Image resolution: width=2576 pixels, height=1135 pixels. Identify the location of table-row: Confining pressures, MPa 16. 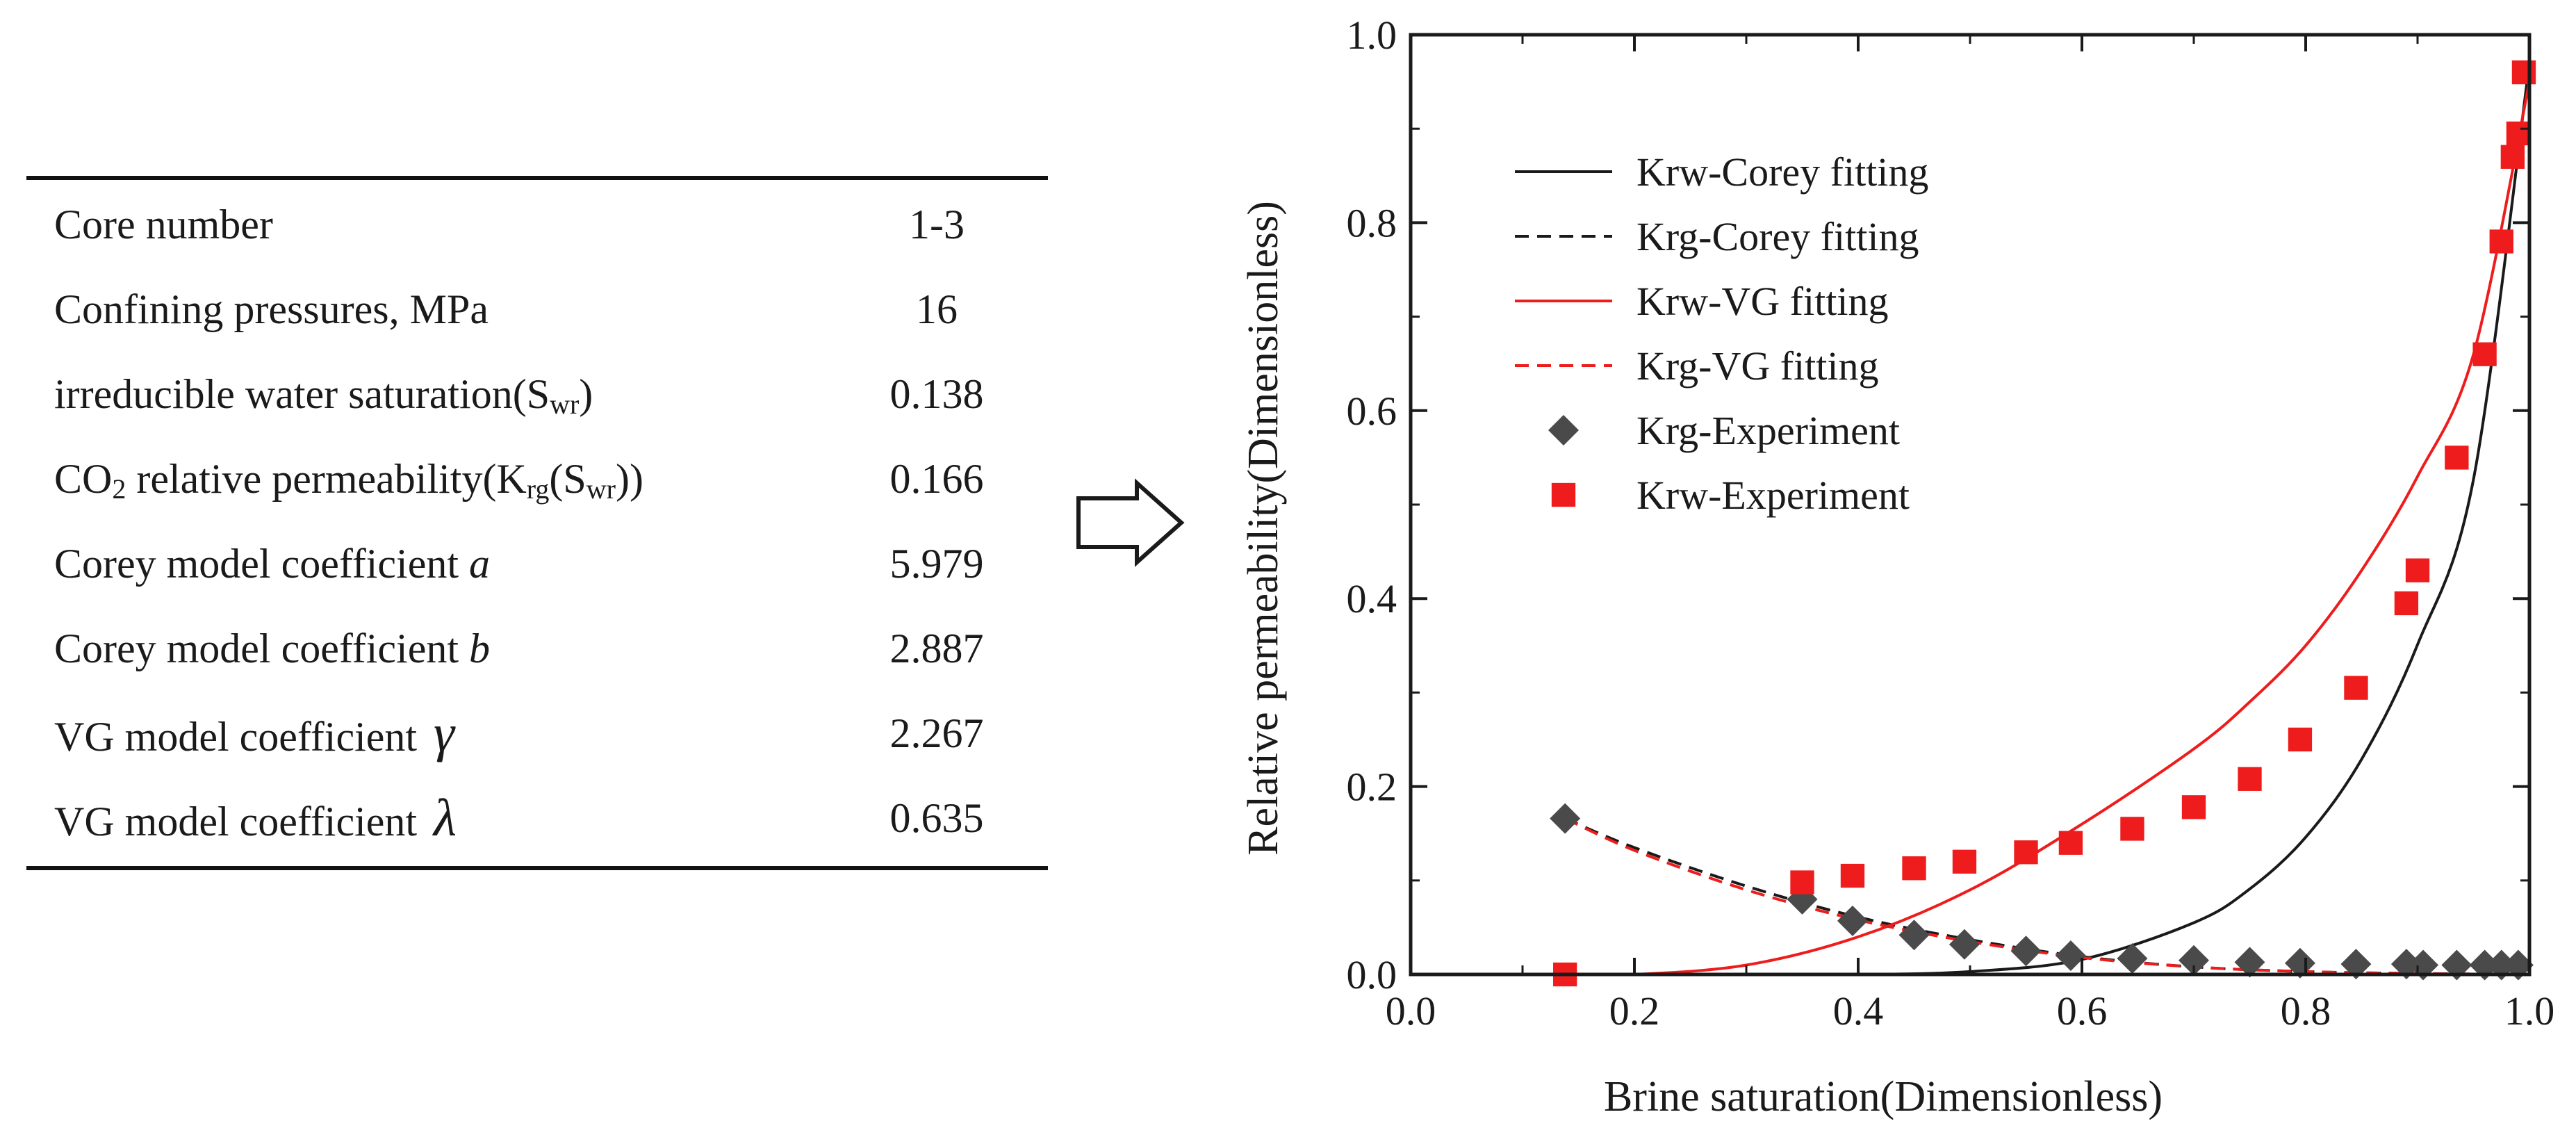
(537, 309).